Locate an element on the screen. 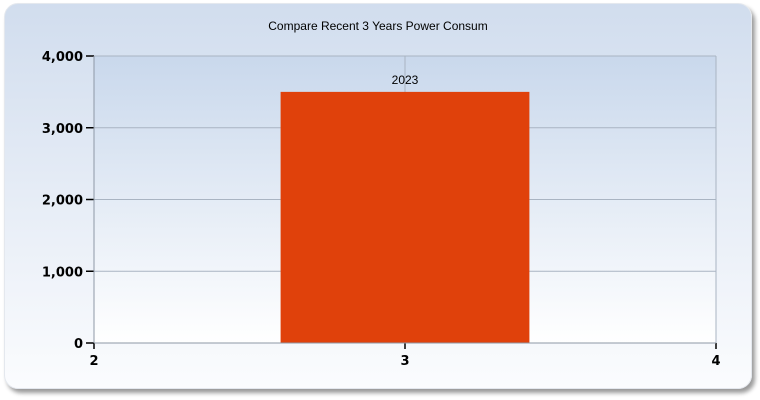 The width and height of the screenshot is (760, 400). x-tick-label: 2 is located at coordinates (93, 361).